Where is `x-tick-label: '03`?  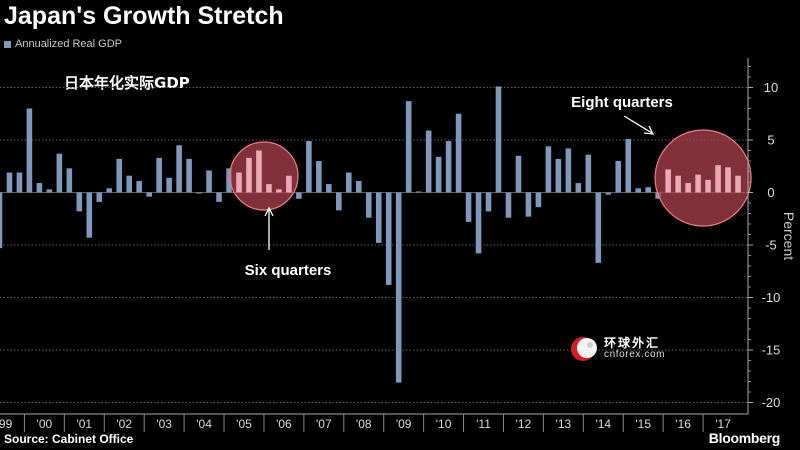
x-tick-label: '03 is located at coordinates (164, 424).